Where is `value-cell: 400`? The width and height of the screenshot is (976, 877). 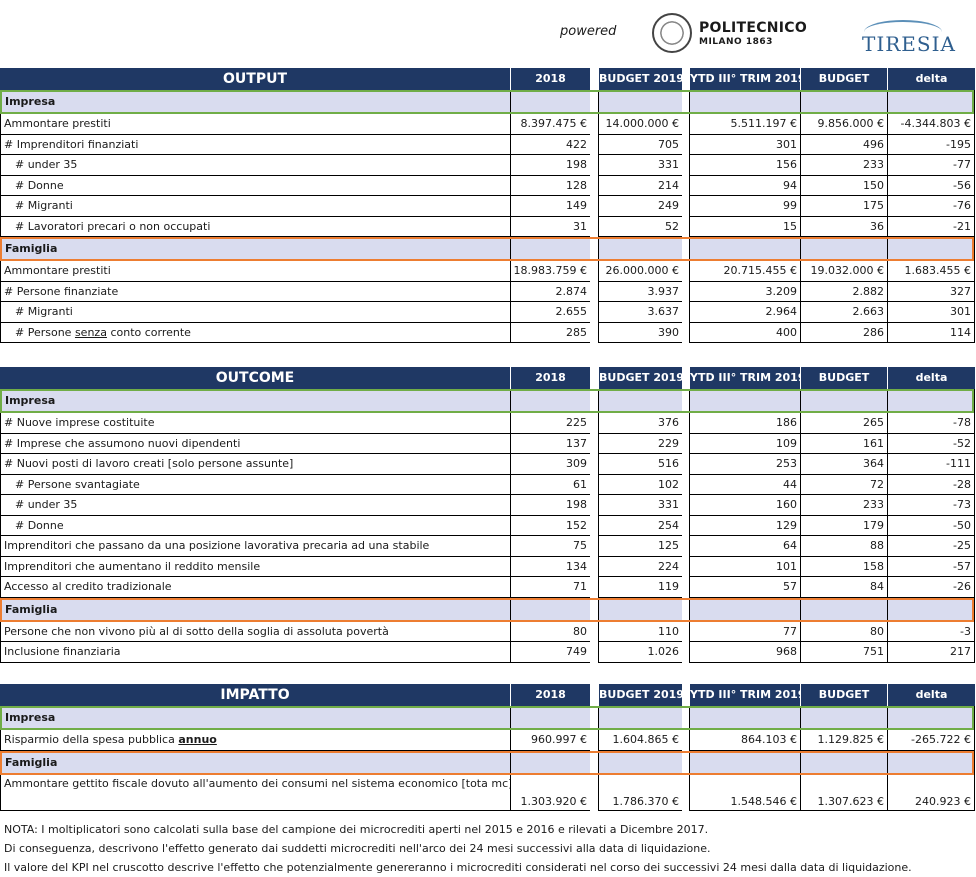 value-cell: 400 is located at coordinates (744, 332).